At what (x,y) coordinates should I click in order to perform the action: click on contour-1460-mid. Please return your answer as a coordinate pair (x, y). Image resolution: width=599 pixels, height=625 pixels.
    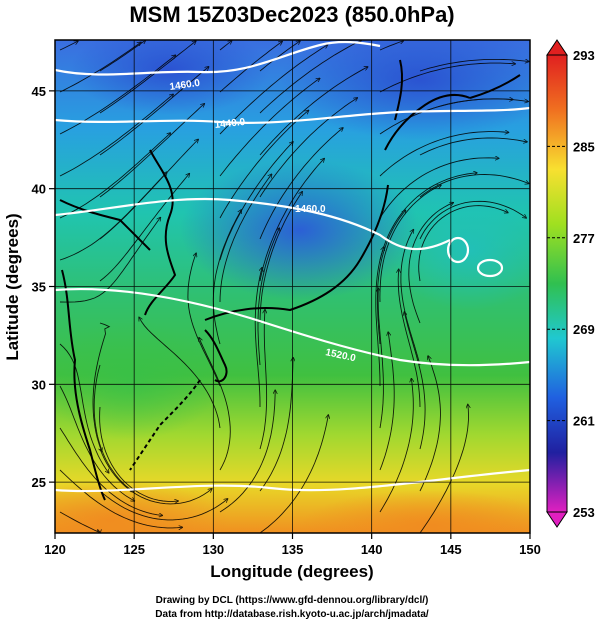
    Looking at the image, I should click on (253, 224).